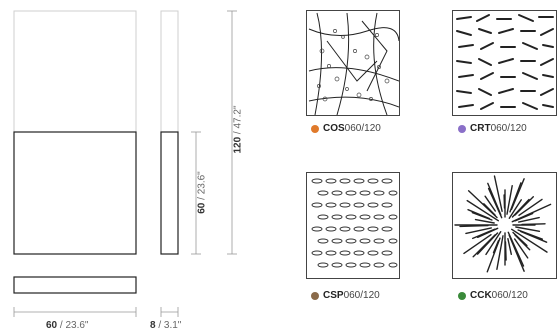 This screenshot has height=335, width=557. I want to click on depth-sep: /, so click(159, 325).